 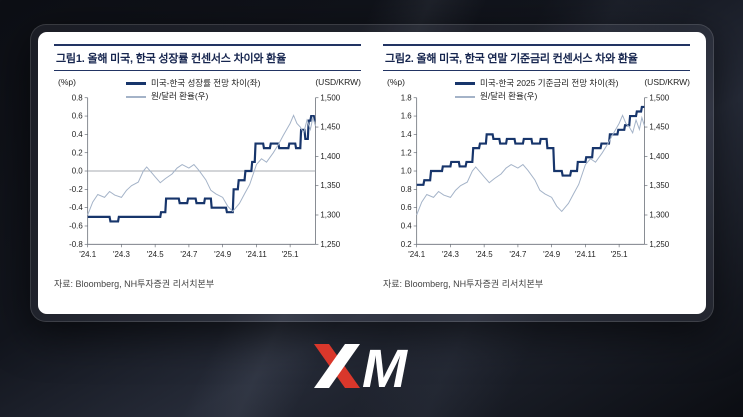 I want to click on figure-2-left-axis-unit: (%p), so click(x=396, y=82).